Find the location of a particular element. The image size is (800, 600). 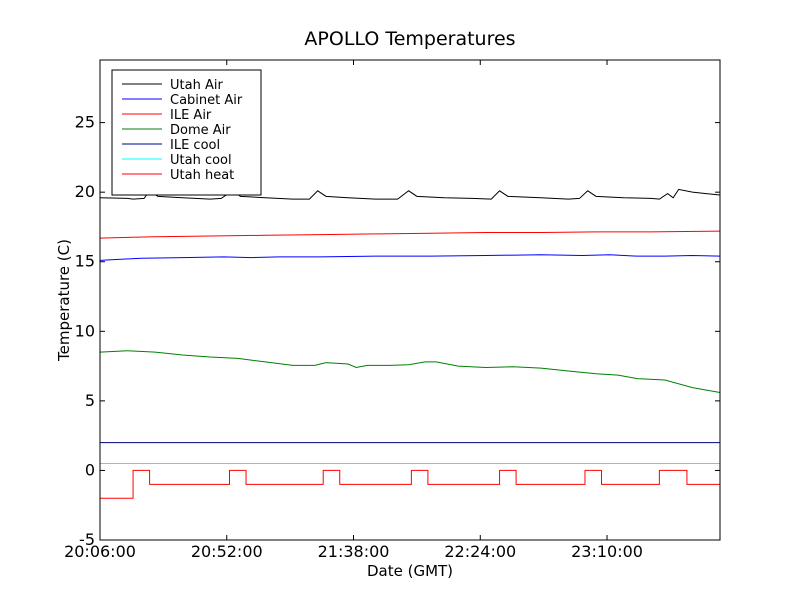

legend-label: Utah Air is located at coordinates (196, 85).